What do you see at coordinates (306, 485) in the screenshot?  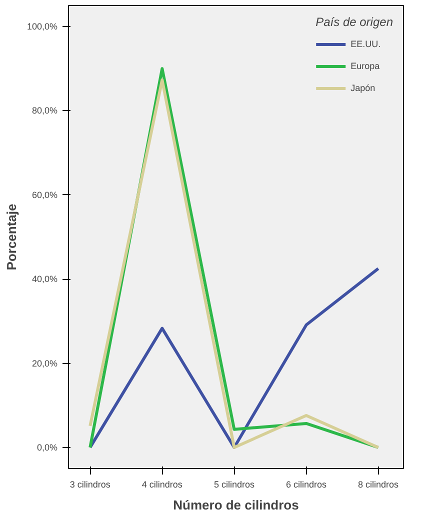 I see `x-tick-label: 6 cilindros` at bounding box center [306, 485].